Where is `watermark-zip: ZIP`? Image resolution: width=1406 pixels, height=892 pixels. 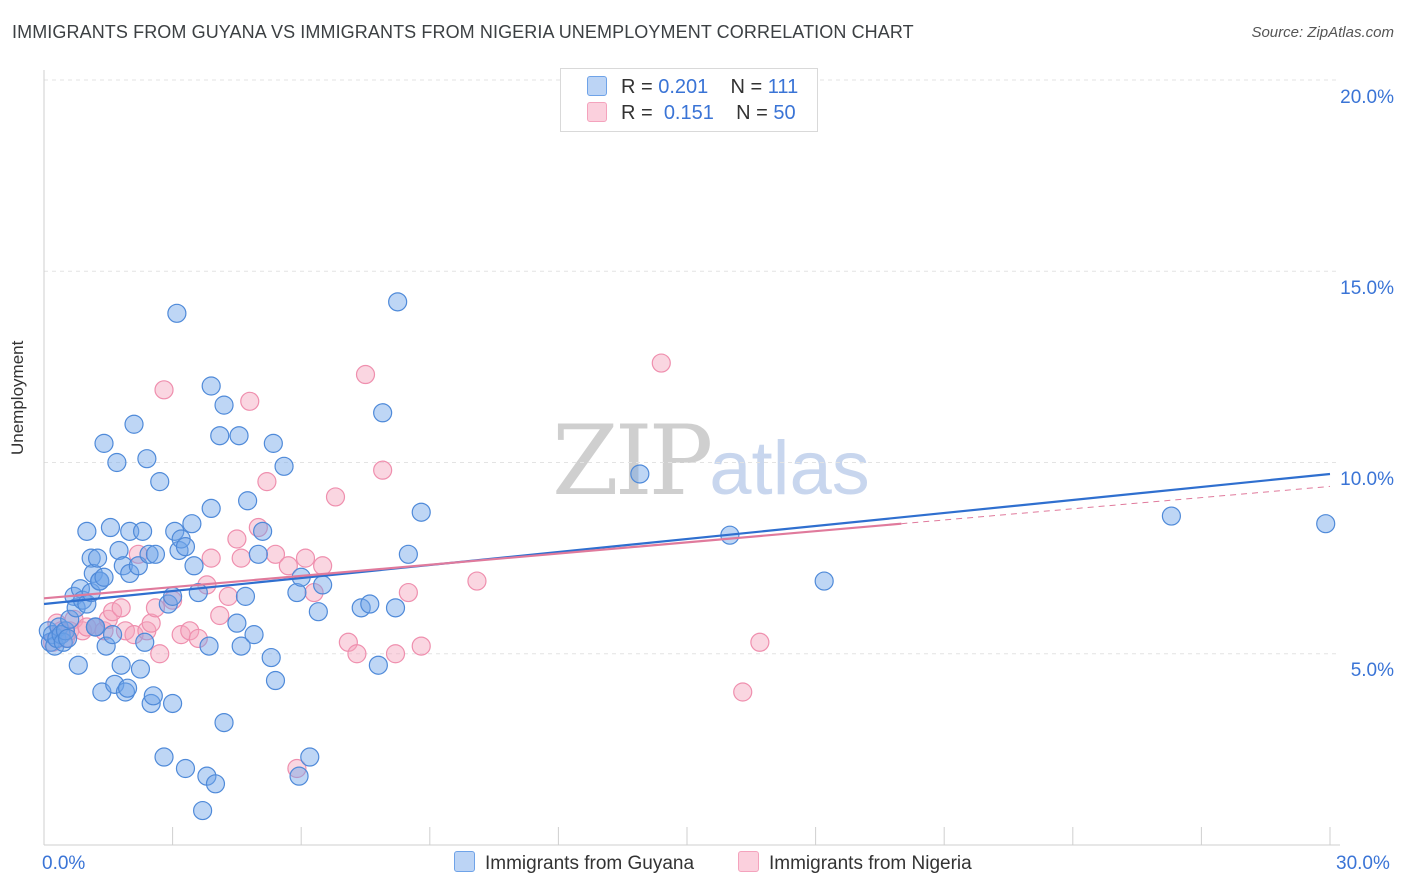 watermark-zip: ZIP is located at coordinates (632, 461).